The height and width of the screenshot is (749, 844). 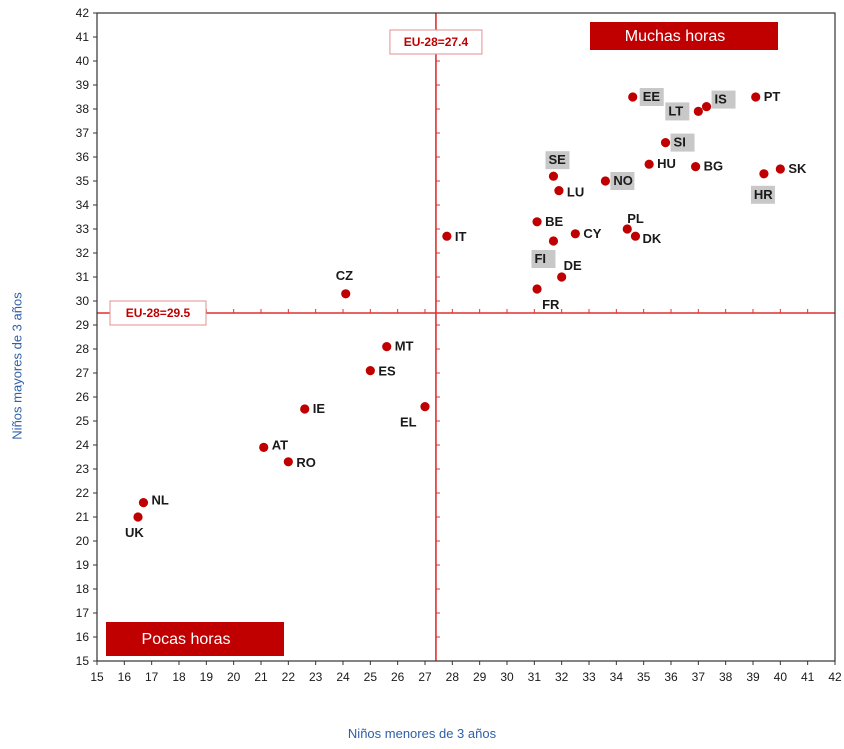 I want to click on x-tick-label: 34, so click(x=617, y=677).